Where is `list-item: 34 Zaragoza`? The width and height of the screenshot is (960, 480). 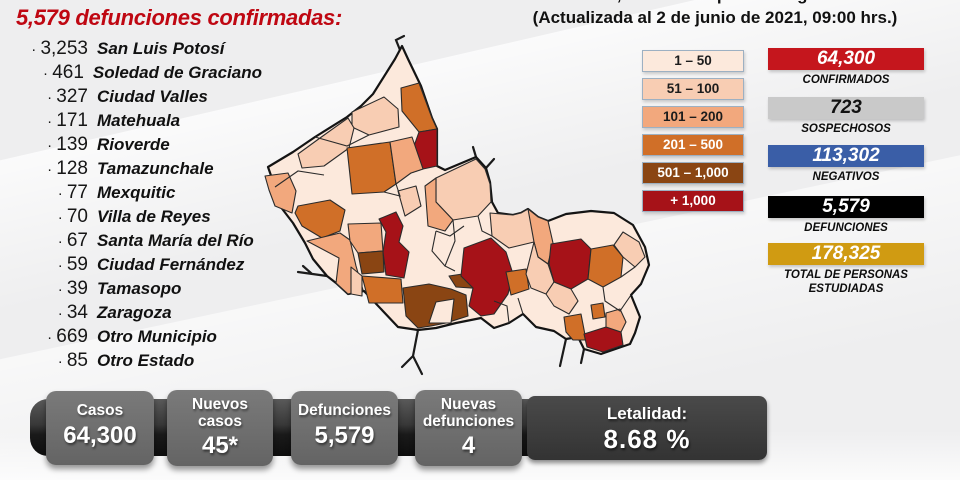 list-item: 34 Zaragoza is located at coordinates (137, 314).